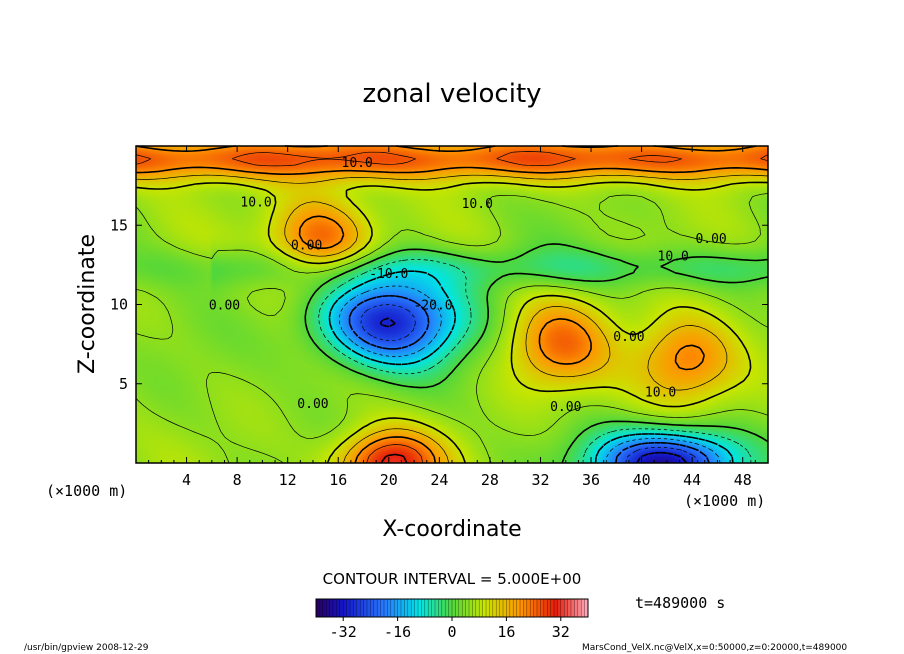 The image size is (904, 654). I want to click on x-unit-right: (×1000 m), so click(724, 501).